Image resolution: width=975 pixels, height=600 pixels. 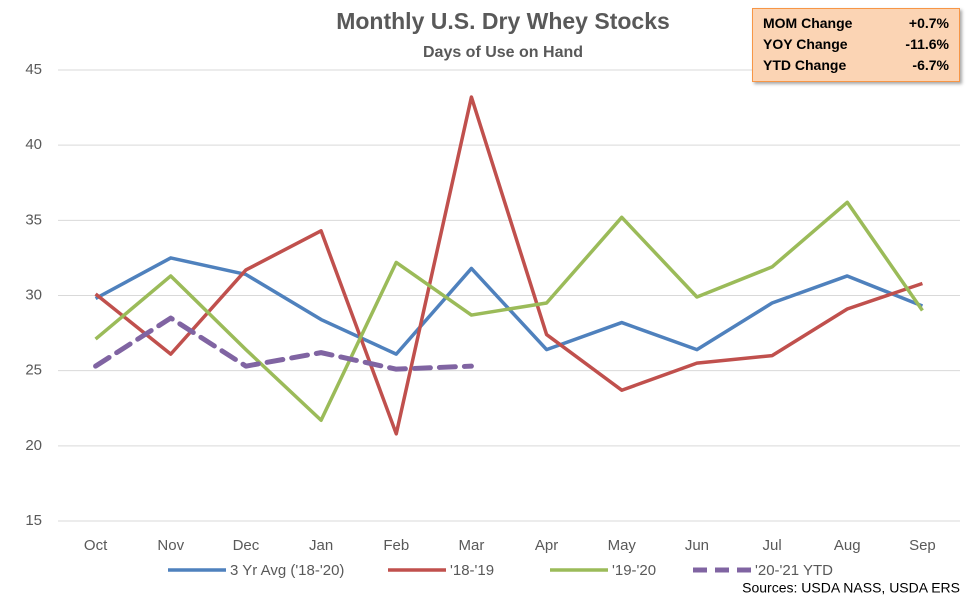 I want to click on source: Sources: USDA NASS, USDA ERS, so click(x=851, y=588).